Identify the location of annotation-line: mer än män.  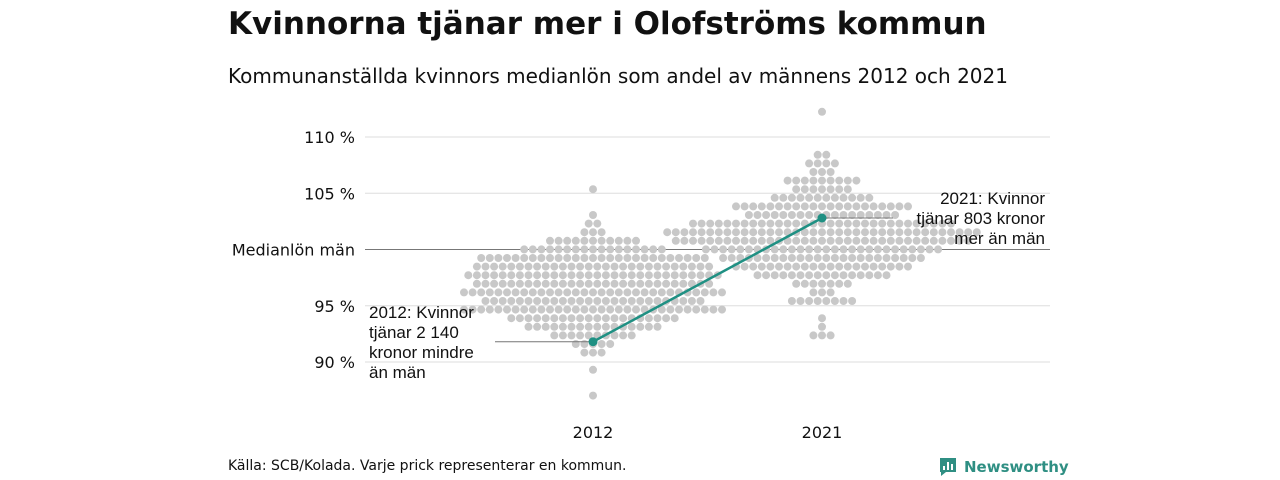
(999, 238).